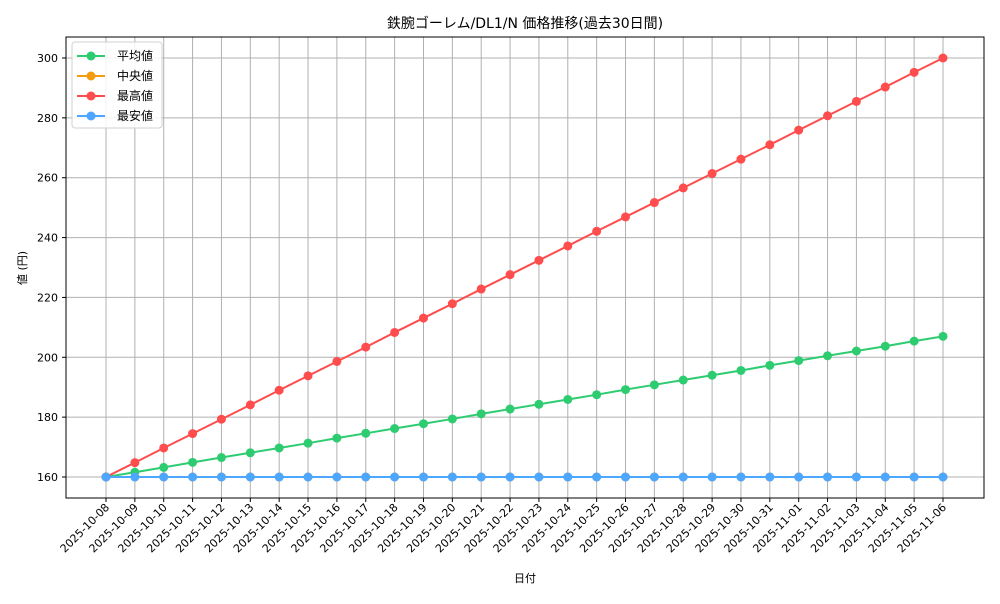  I want to click on y-tick-label: 280, so click(47, 118).